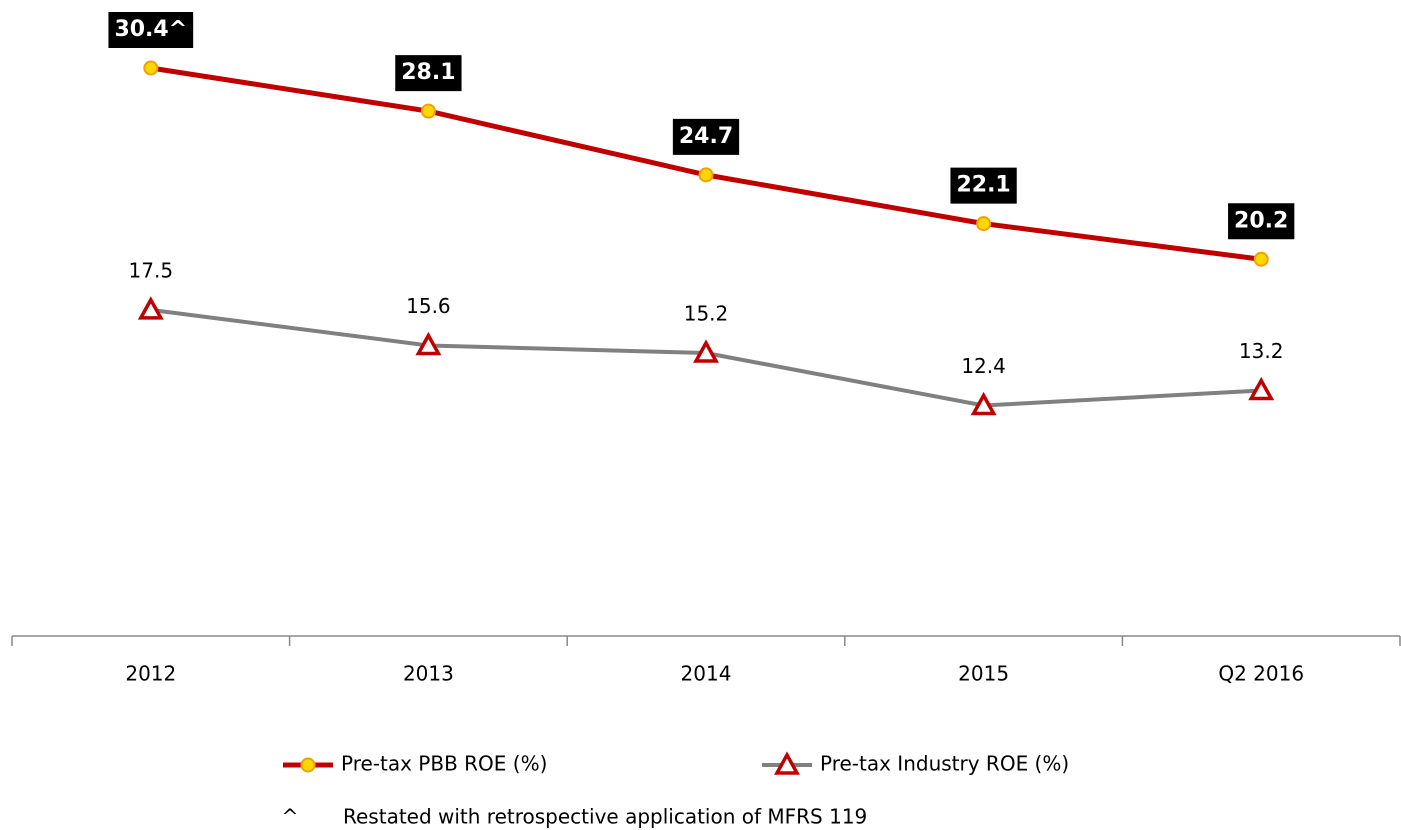 The width and height of the screenshot is (1401, 830). Describe the element at coordinates (444, 764) in the screenshot. I see `legend-label: Pre-tax PBB ROE (%)` at that location.